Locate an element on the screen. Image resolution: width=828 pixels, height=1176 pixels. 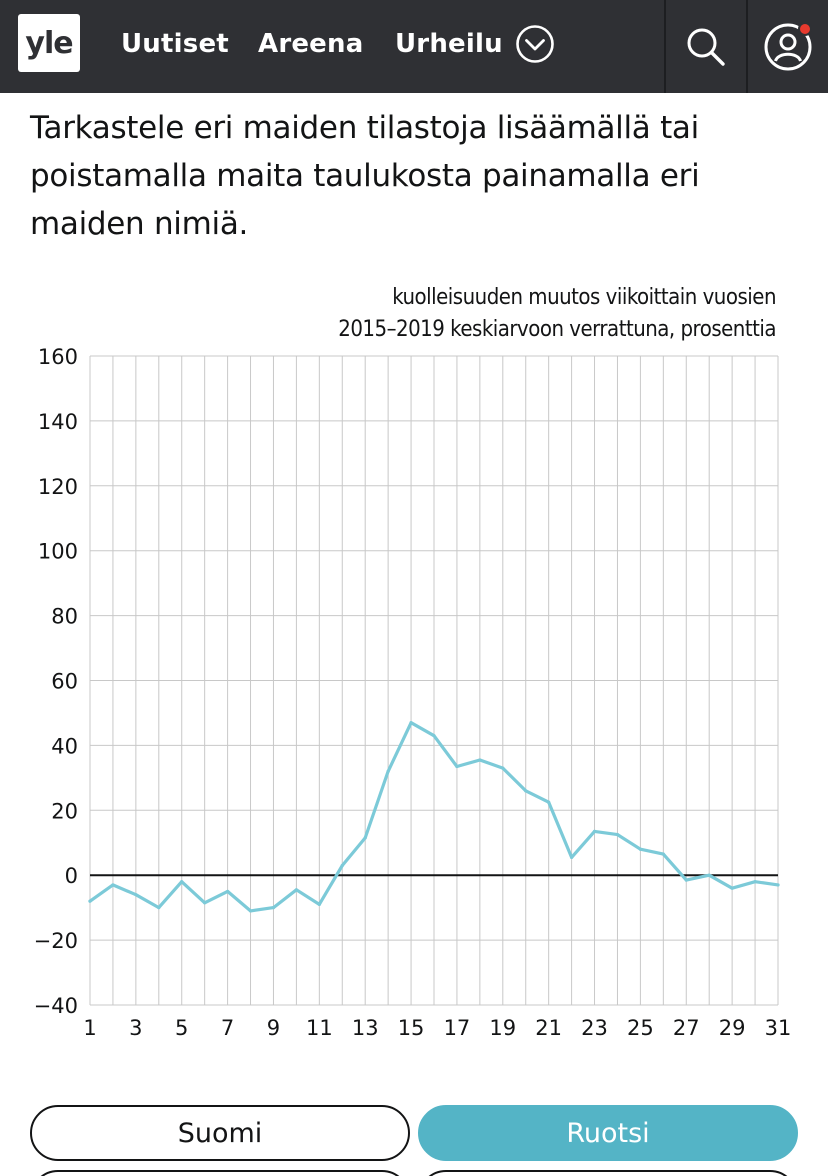
y-tick-label: 160 is located at coordinates (58, 357).